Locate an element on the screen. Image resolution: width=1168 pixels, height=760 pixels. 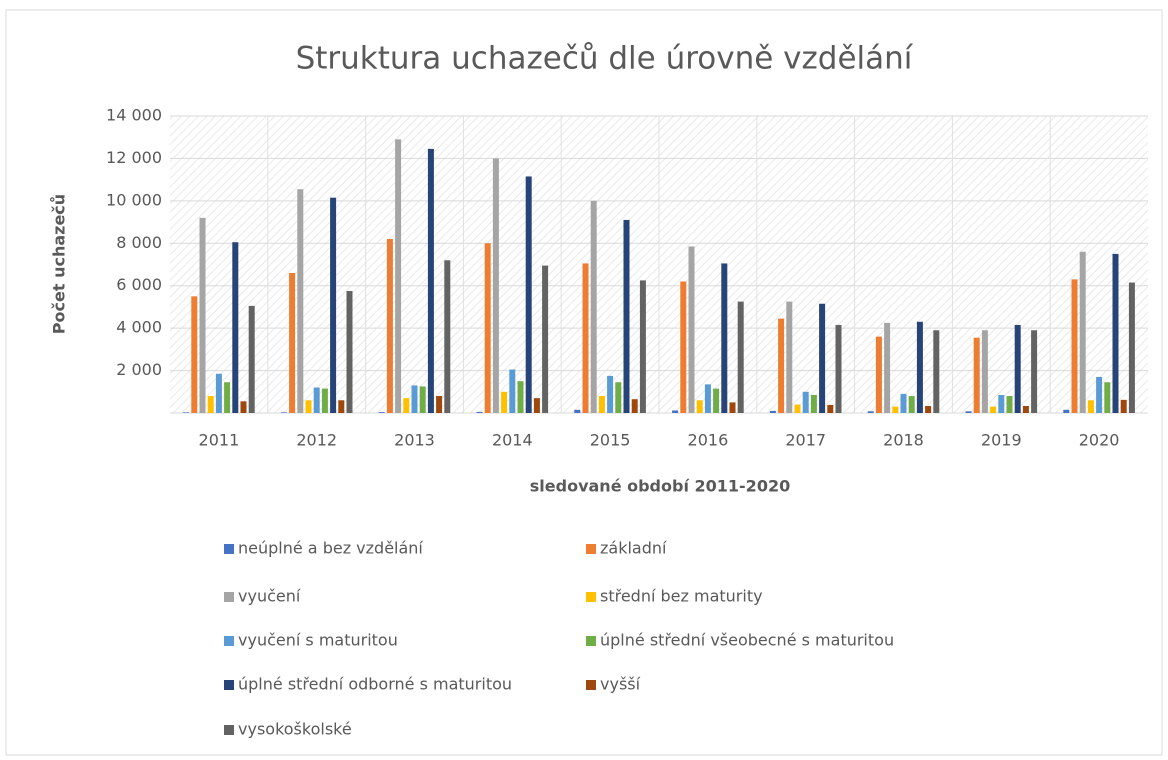
legend-label: úplné střední odborné s maturitou is located at coordinates (375, 684).